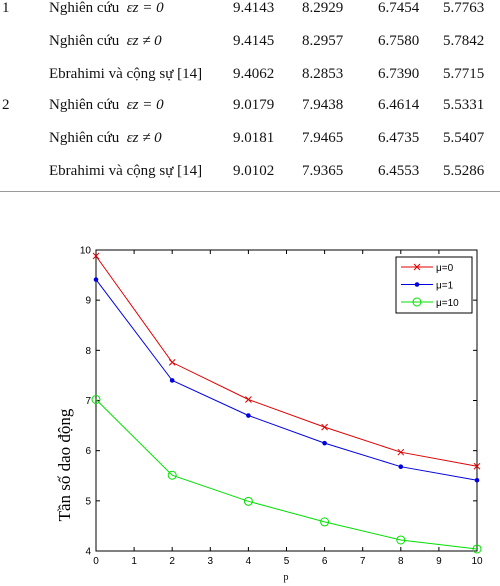  Describe the element at coordinates (399, 74) in the screenshot. I see `value-cell: 6.7390` at that location.